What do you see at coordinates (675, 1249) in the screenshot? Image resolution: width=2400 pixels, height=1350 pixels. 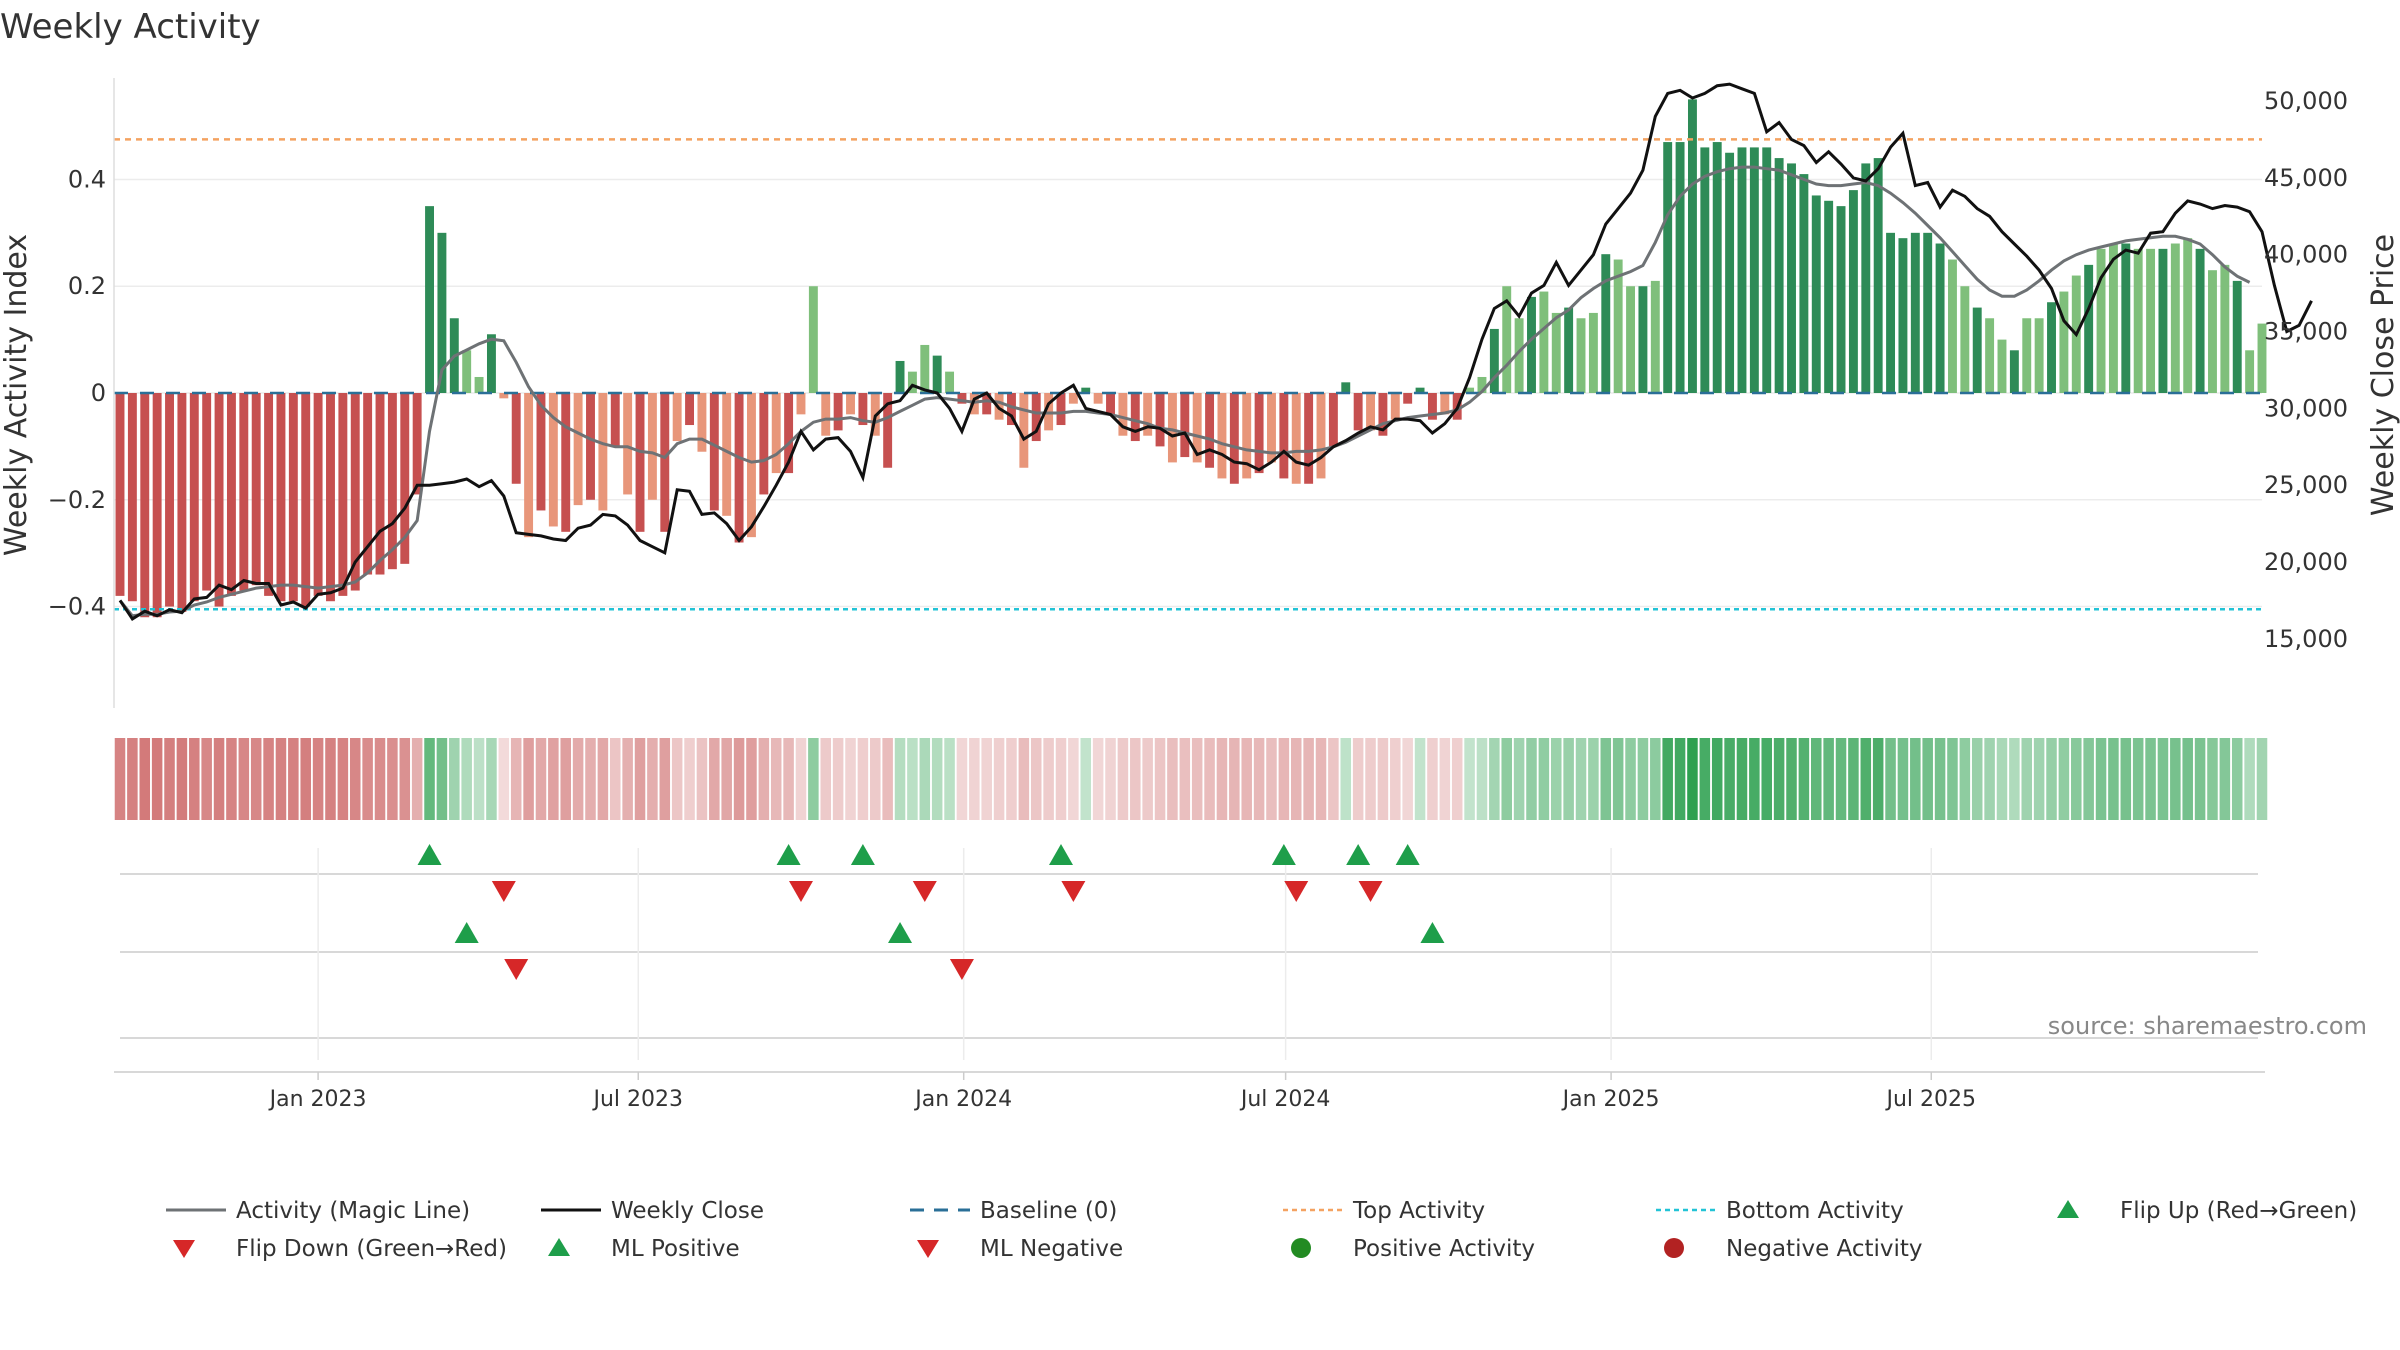 I see `legend-label: ML Positive` at bounding box center [675, 1249].